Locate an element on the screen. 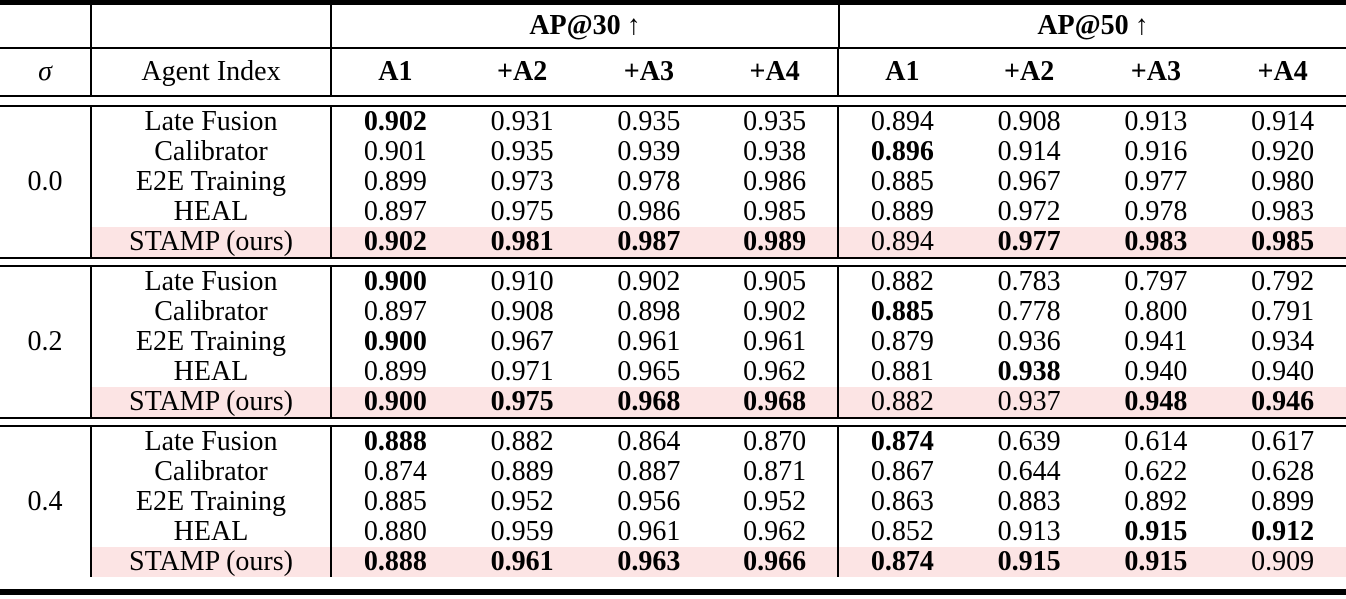 The height and width of the screenshot is (599, 1346). metric-value: 0.863 is located at coordinates (902, 501).